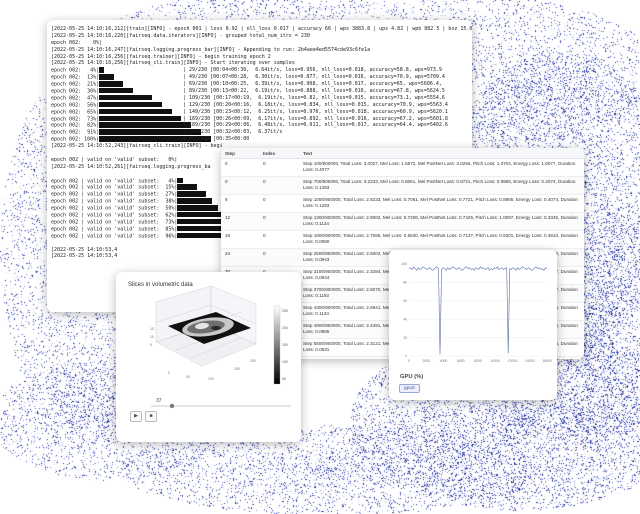 The image size is (640, 514). Describe the element at coordinates (84, 249) in the screenshot. I see `terminal-line-text: [2022-05-25 14:10:53,4` at that location.